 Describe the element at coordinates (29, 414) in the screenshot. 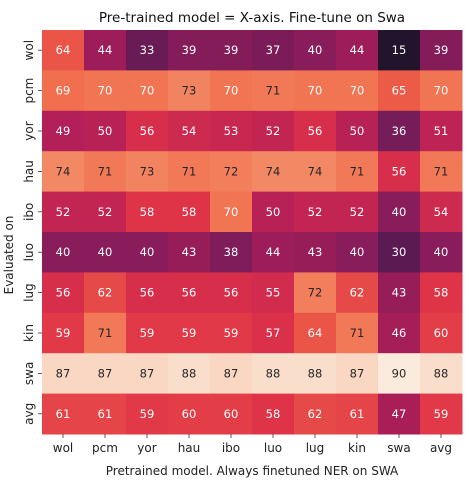

I see `y-tick-label: avg` at that location.